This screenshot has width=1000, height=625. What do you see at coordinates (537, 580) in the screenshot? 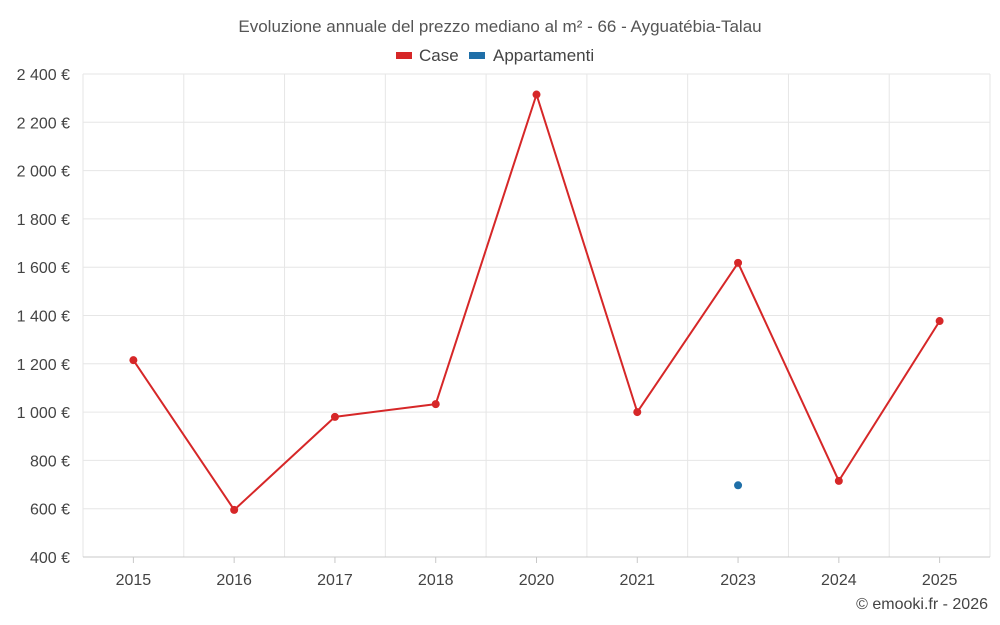
I see `x-tick-label: 2020` at bounding box center [537, 580].